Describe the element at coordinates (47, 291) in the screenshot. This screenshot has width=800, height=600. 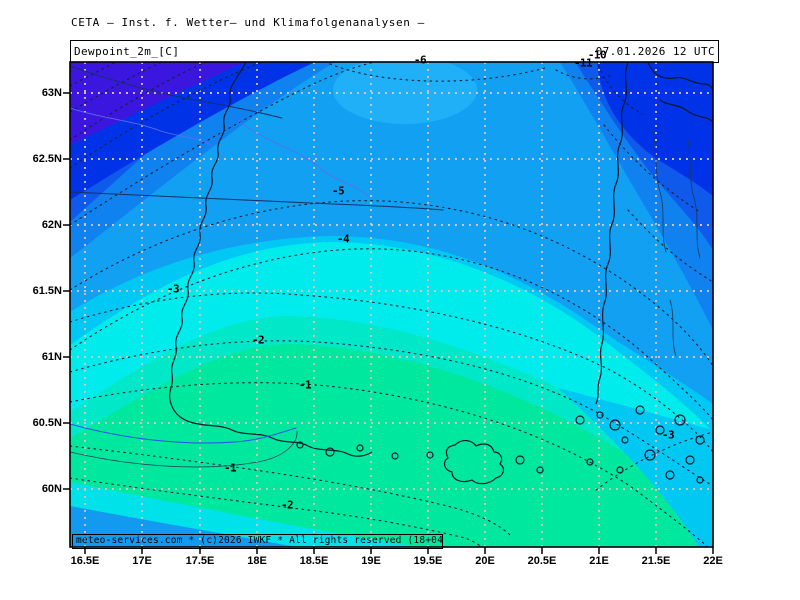
I see `lat-axis-label: 61.5N` at that location.